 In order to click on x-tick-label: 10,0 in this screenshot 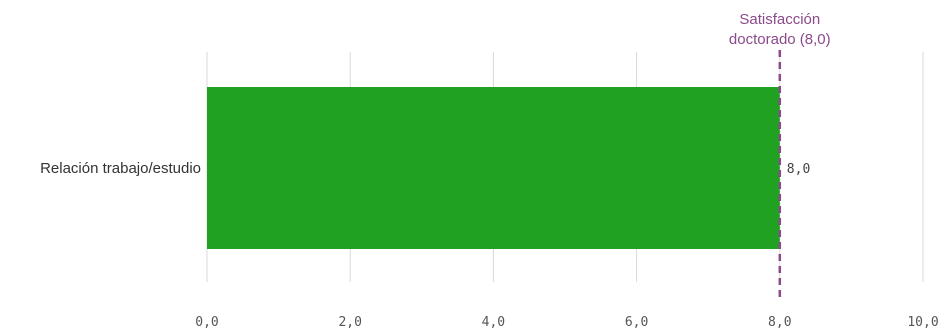, I will do `click(922, 322)`.